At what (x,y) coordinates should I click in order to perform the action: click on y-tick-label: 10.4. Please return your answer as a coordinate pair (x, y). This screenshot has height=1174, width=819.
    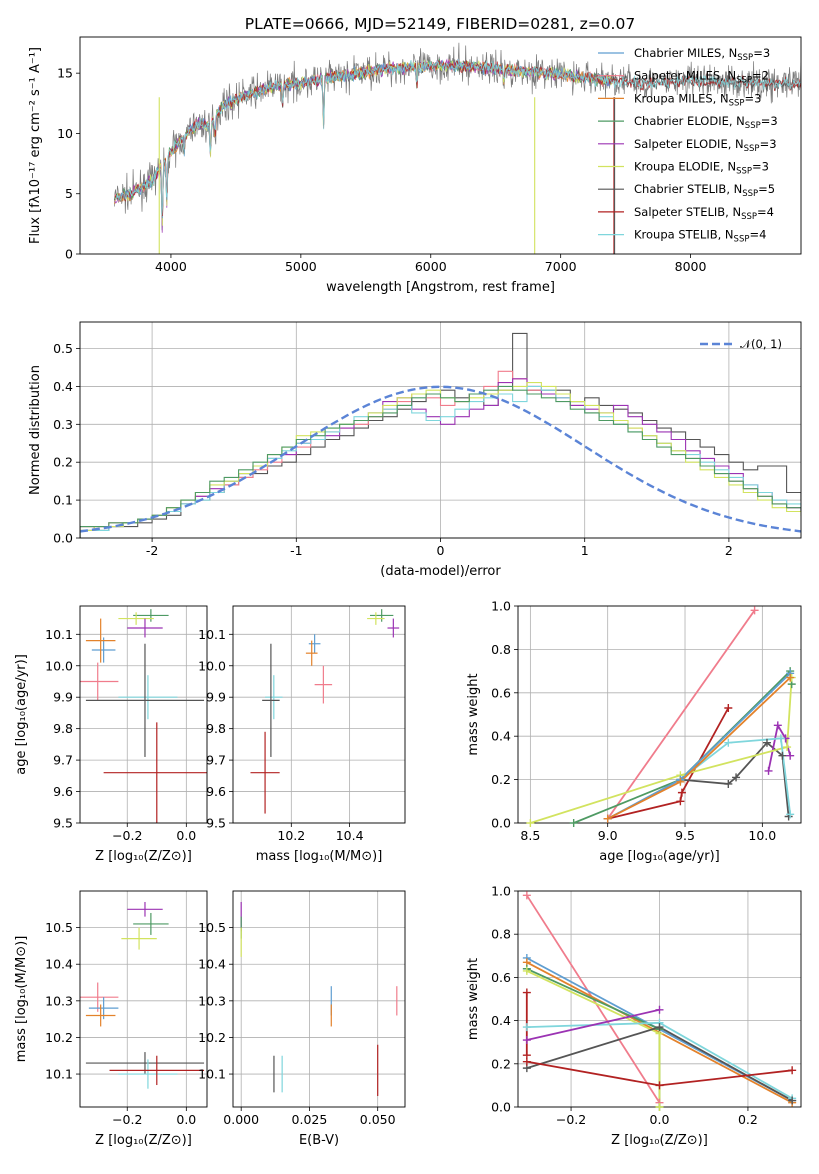
    Looking at the image, I should click on (212, 964).